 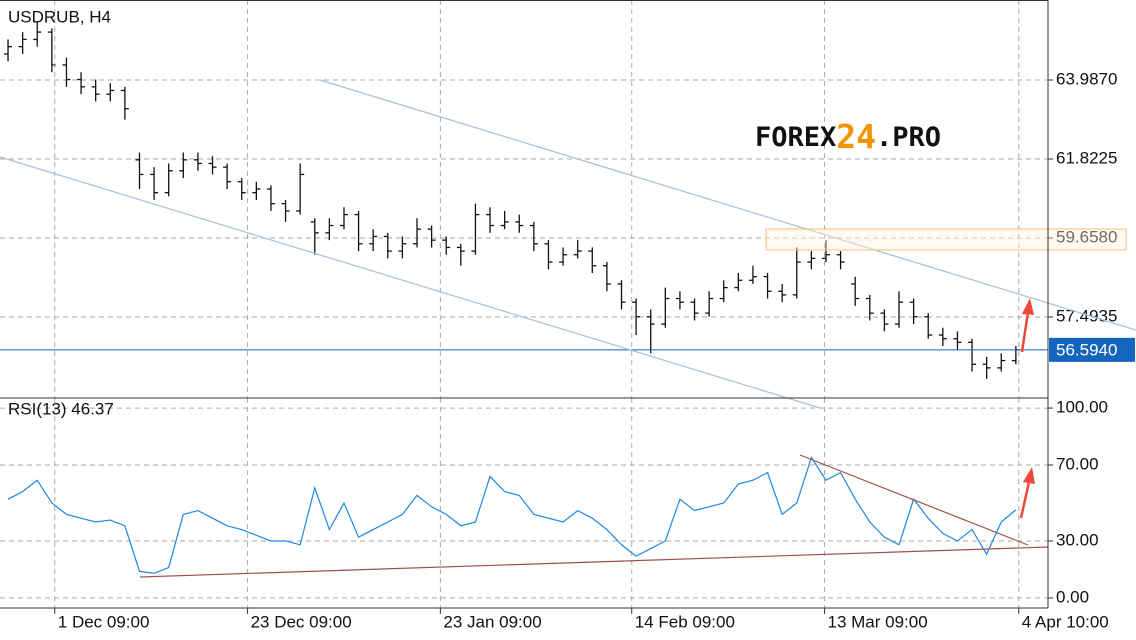 What do you see at coordinates (1072, 596) in the screenshot?
I see `y-tick-label: 0.00` at bounding box center [1072, 596].